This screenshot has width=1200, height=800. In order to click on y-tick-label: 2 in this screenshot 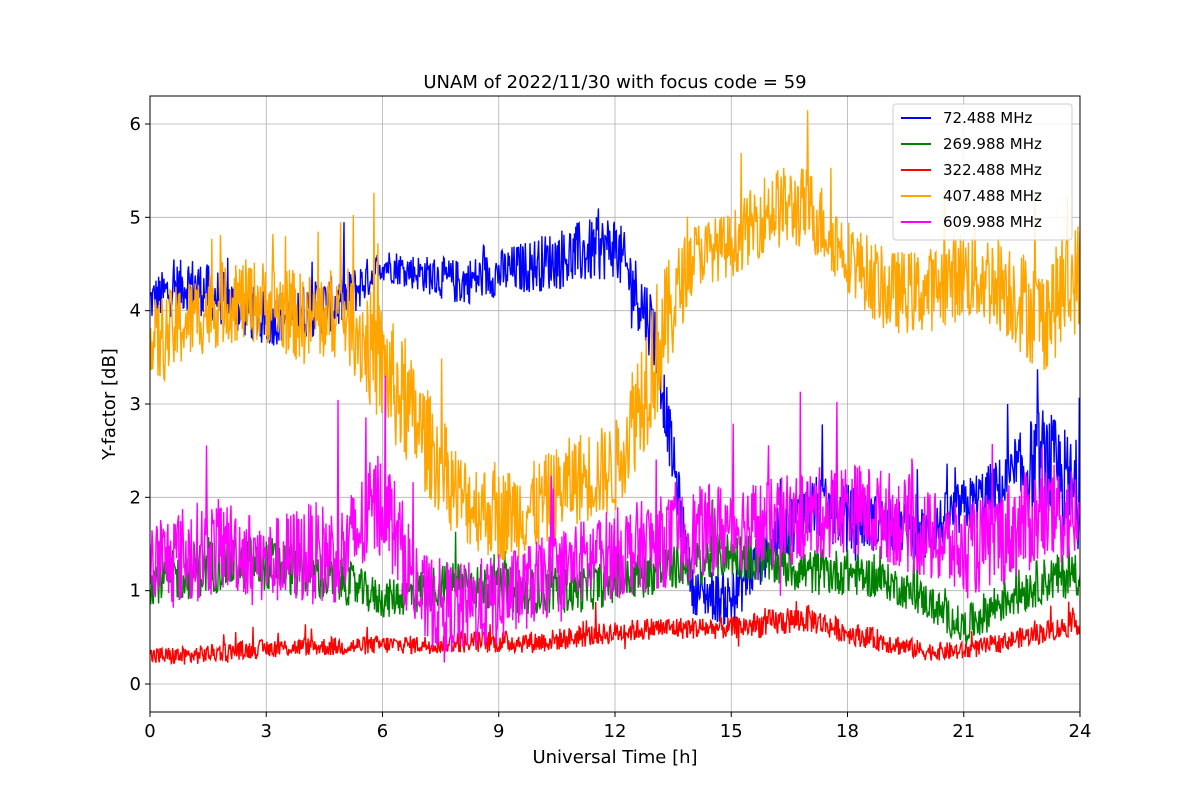, I will do `click(135, 497)`.